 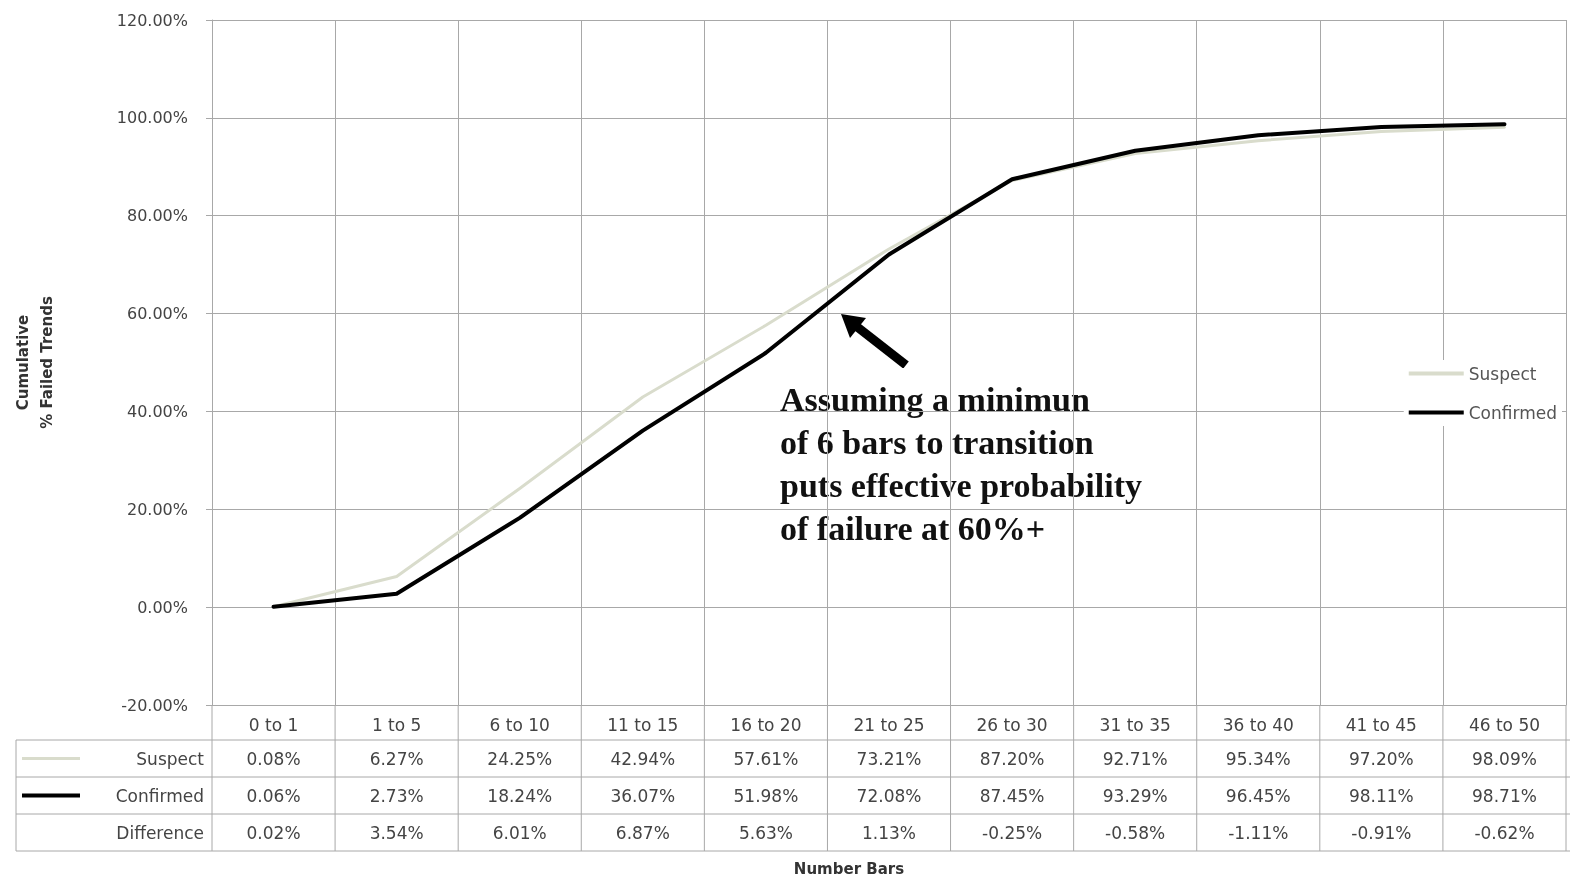 I want to click on text: 6.01%, so click(x=519, y=832).